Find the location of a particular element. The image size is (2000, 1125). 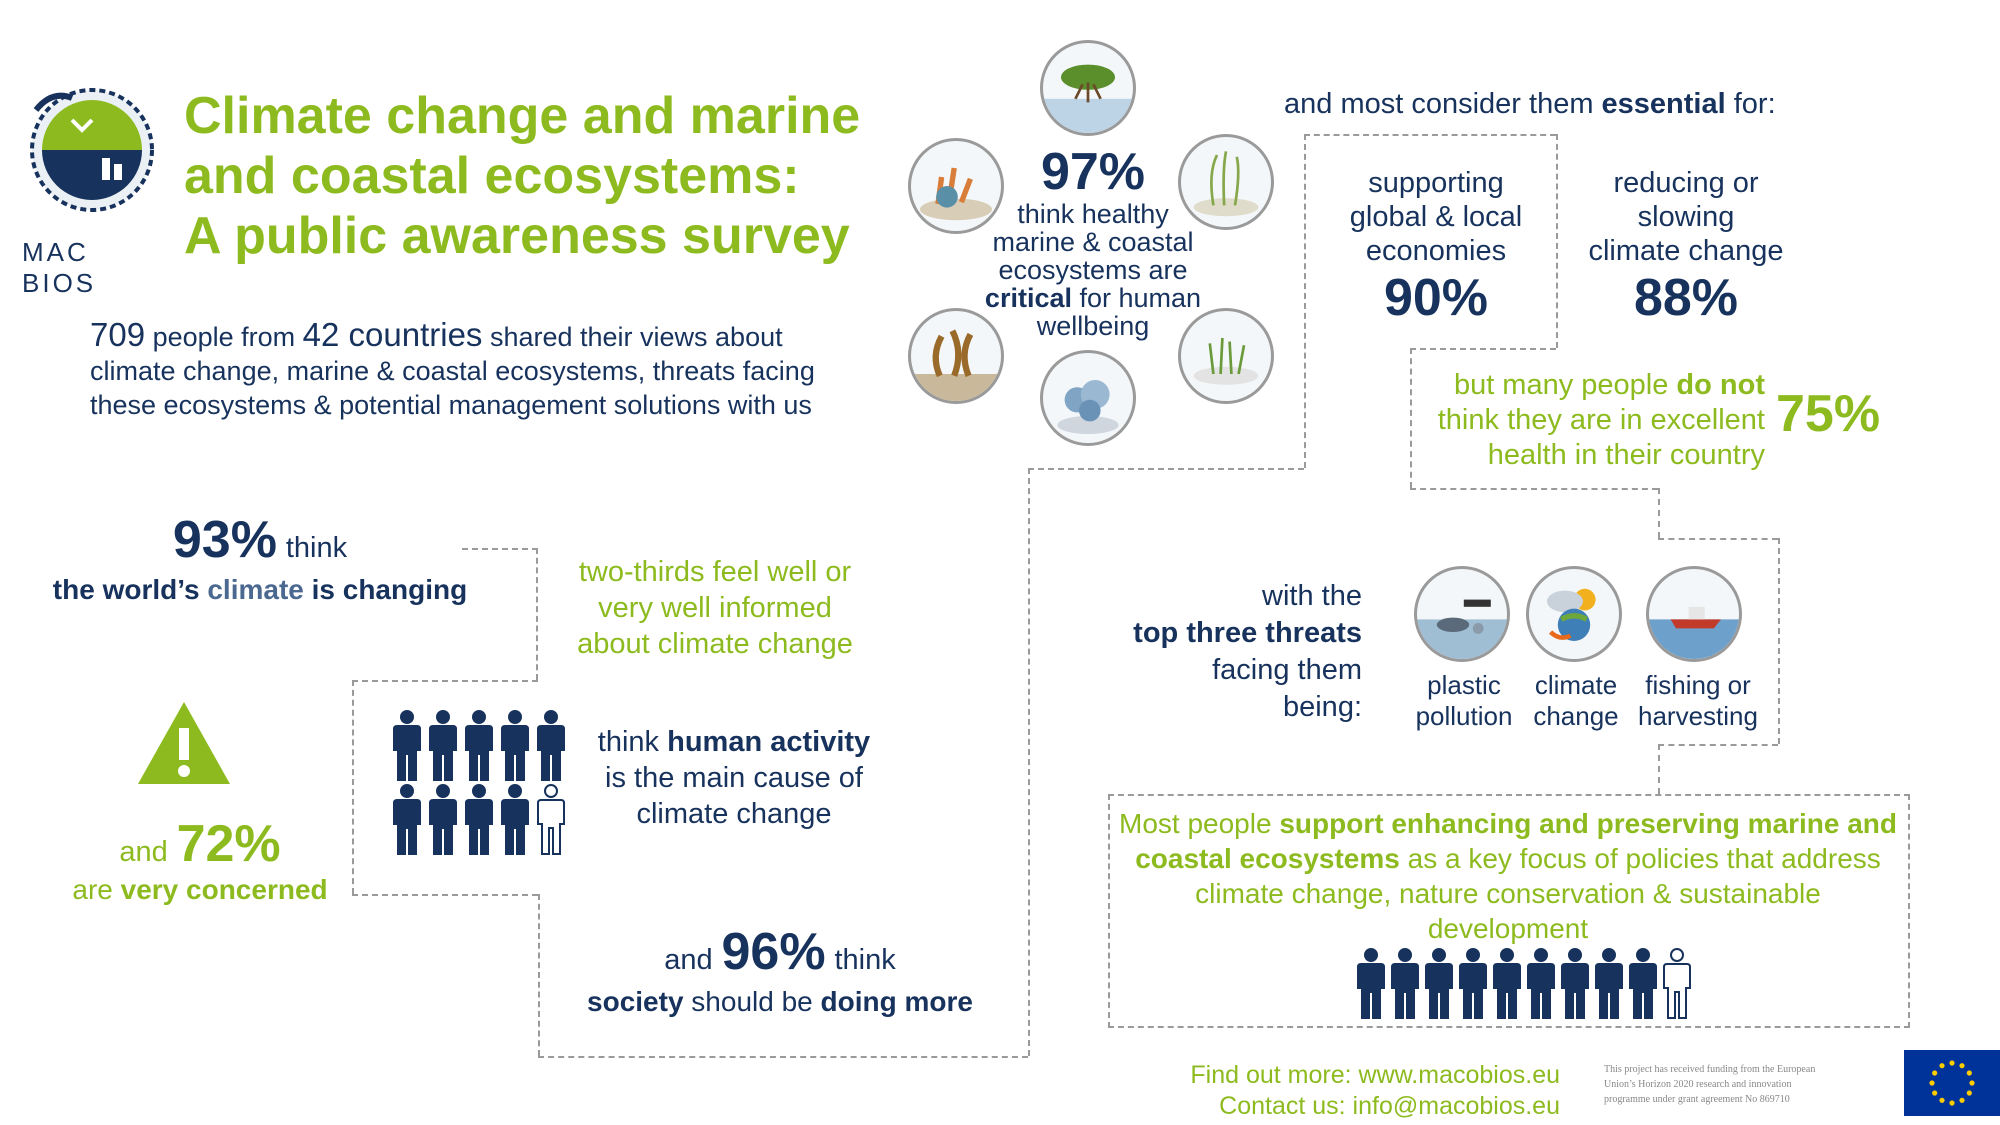

stat-96-doing: doing more is located at coordinates (896, 1001).